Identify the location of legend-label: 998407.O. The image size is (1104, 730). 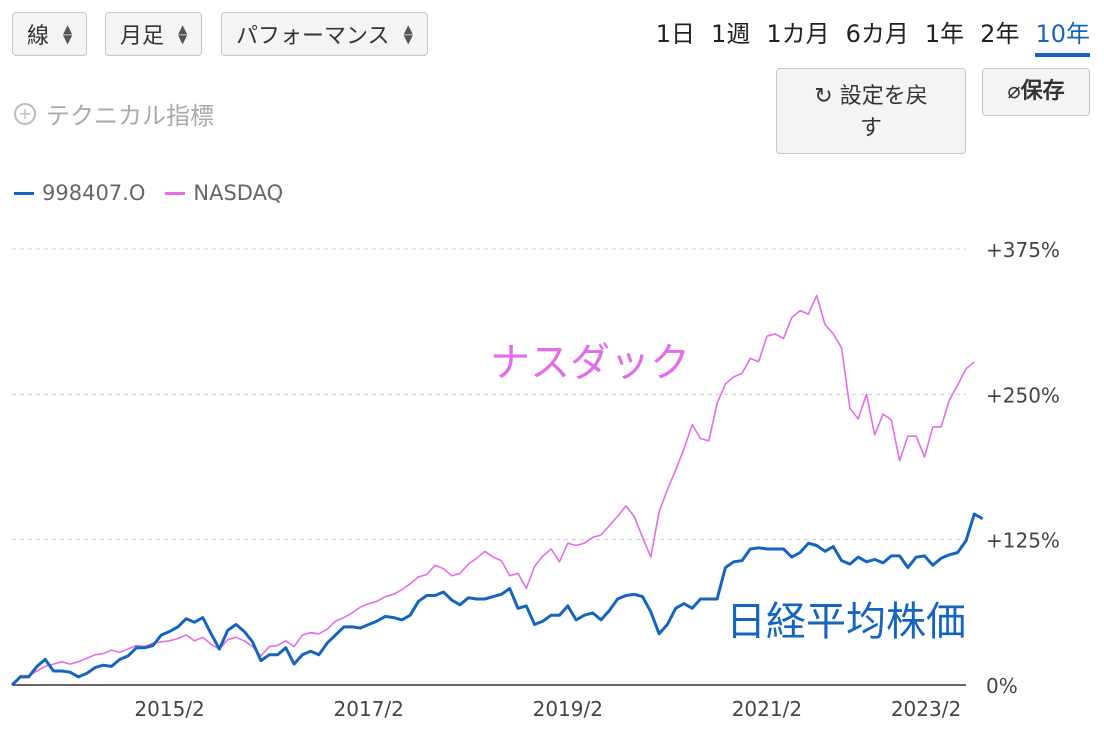
(94, 193).